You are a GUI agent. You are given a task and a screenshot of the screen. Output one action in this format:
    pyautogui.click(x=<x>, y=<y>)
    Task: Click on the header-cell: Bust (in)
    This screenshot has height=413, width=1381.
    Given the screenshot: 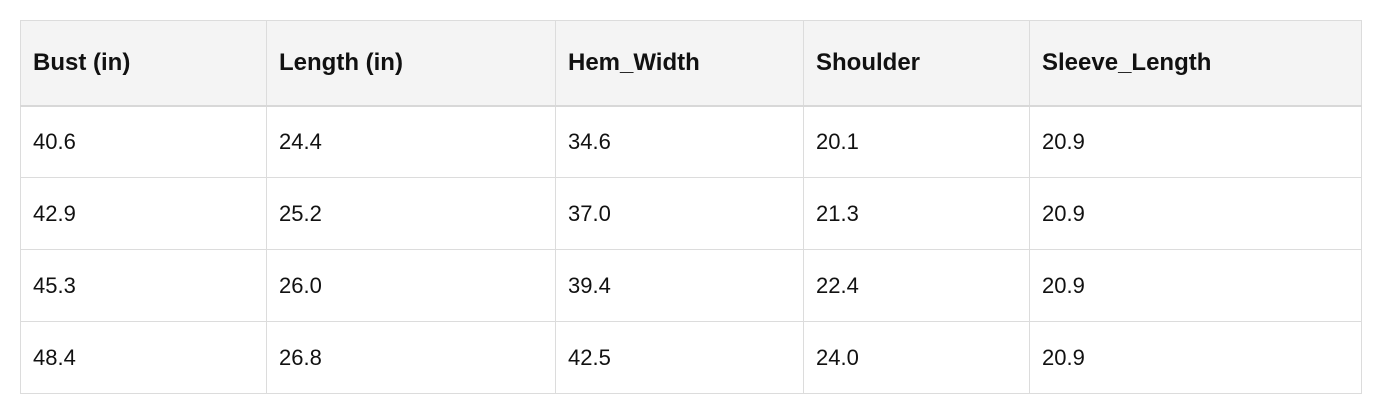 What is the action you would take?
    pyautogui.click(x=143, y=63)
    